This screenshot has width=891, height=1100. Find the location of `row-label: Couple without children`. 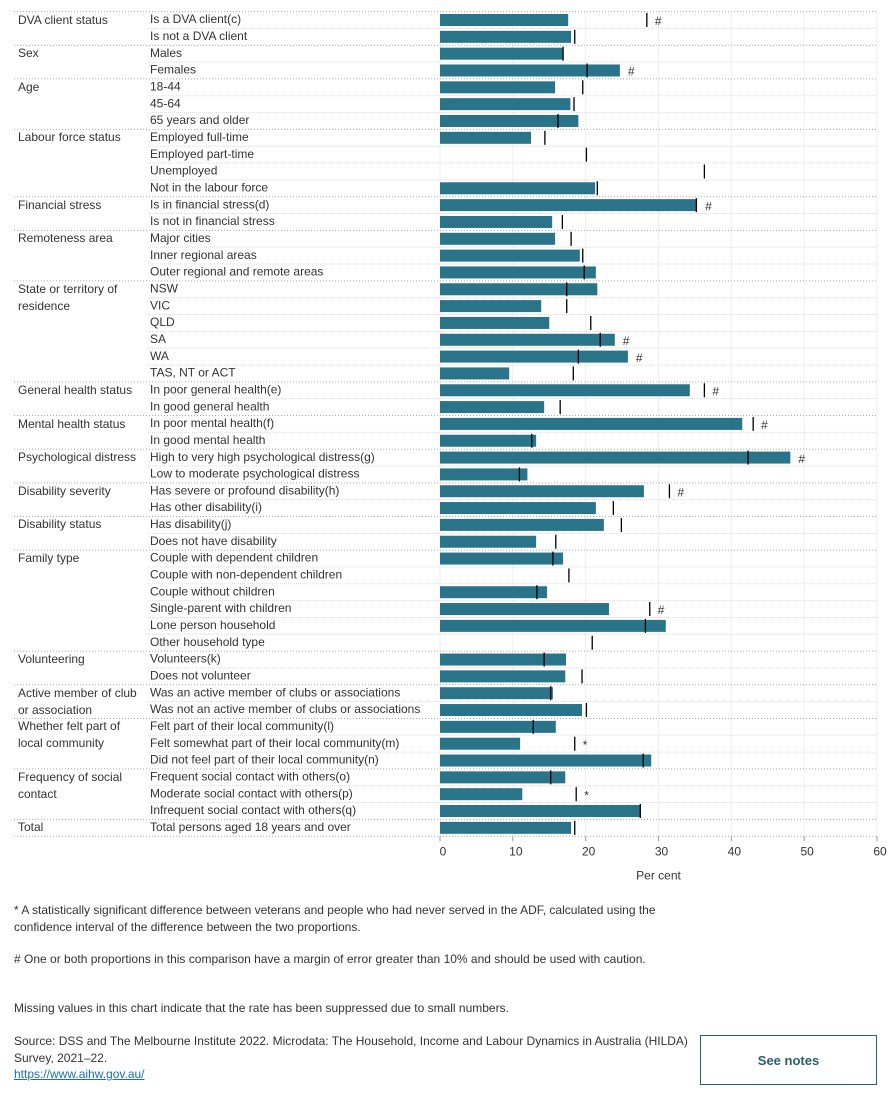

row-label: Couple without children is located at coordinates (212, 591).